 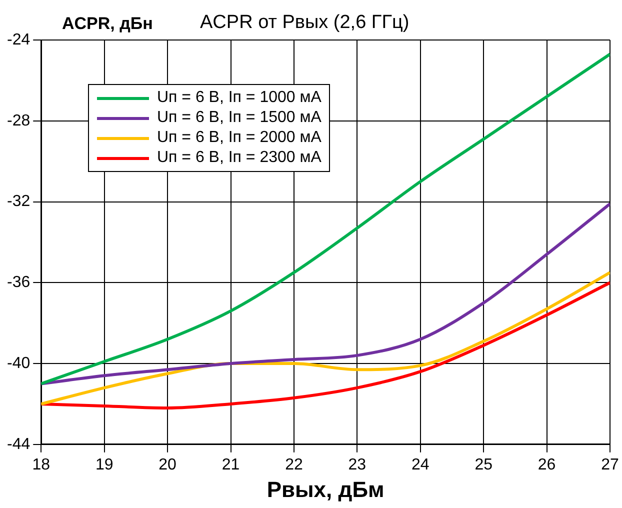 I want to click on y-tick-label: -40, so click(x=18, y=363).